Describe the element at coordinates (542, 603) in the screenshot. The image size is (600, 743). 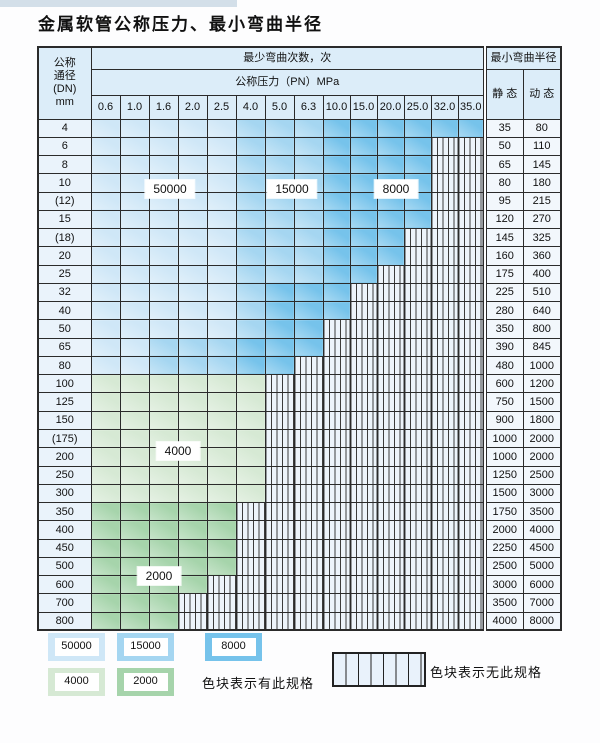
I see `dynamic-radius-value: 7000` at that location.